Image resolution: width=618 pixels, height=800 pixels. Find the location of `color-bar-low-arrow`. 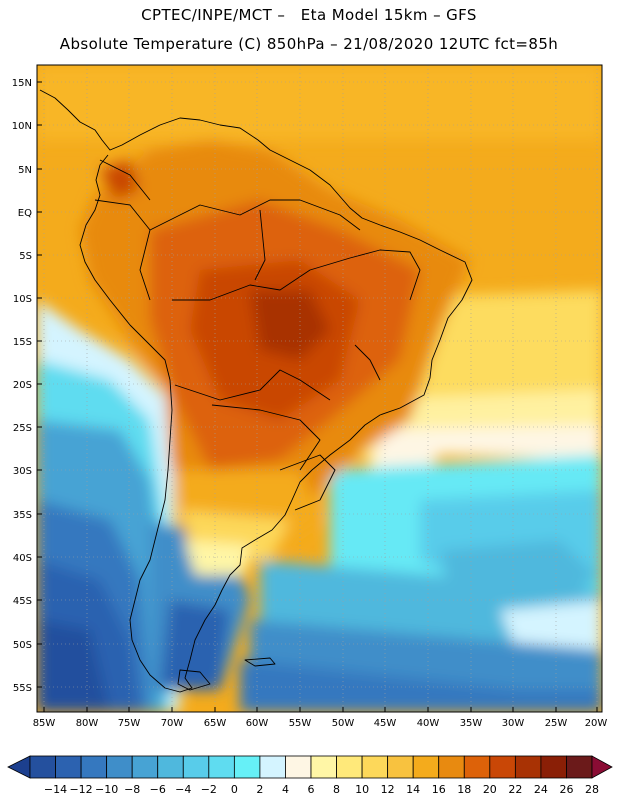

color-bar-low-arrow is located at coordinates (19, 767).